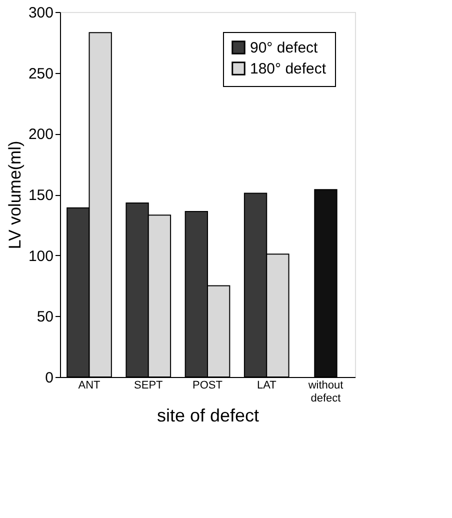 Image resolution: width=452 pixels, height=518 pixels. Describe the element at coordinates (41, 195) in the screenshot. I see `y-tick-label: 150` at that location.